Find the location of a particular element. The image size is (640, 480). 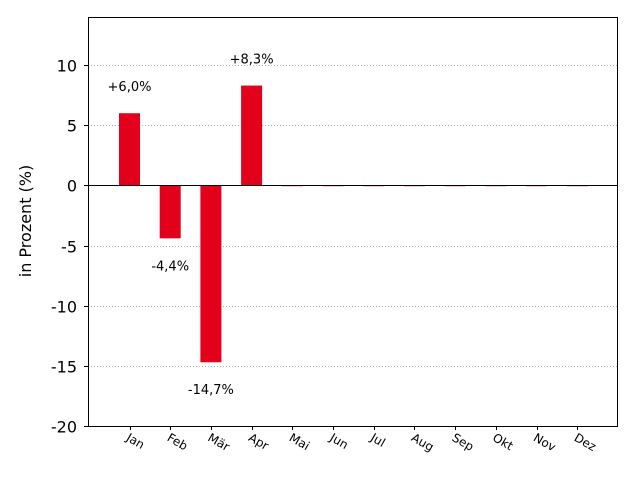

x-tick-label: Sep is located at coordinates (463, 441).